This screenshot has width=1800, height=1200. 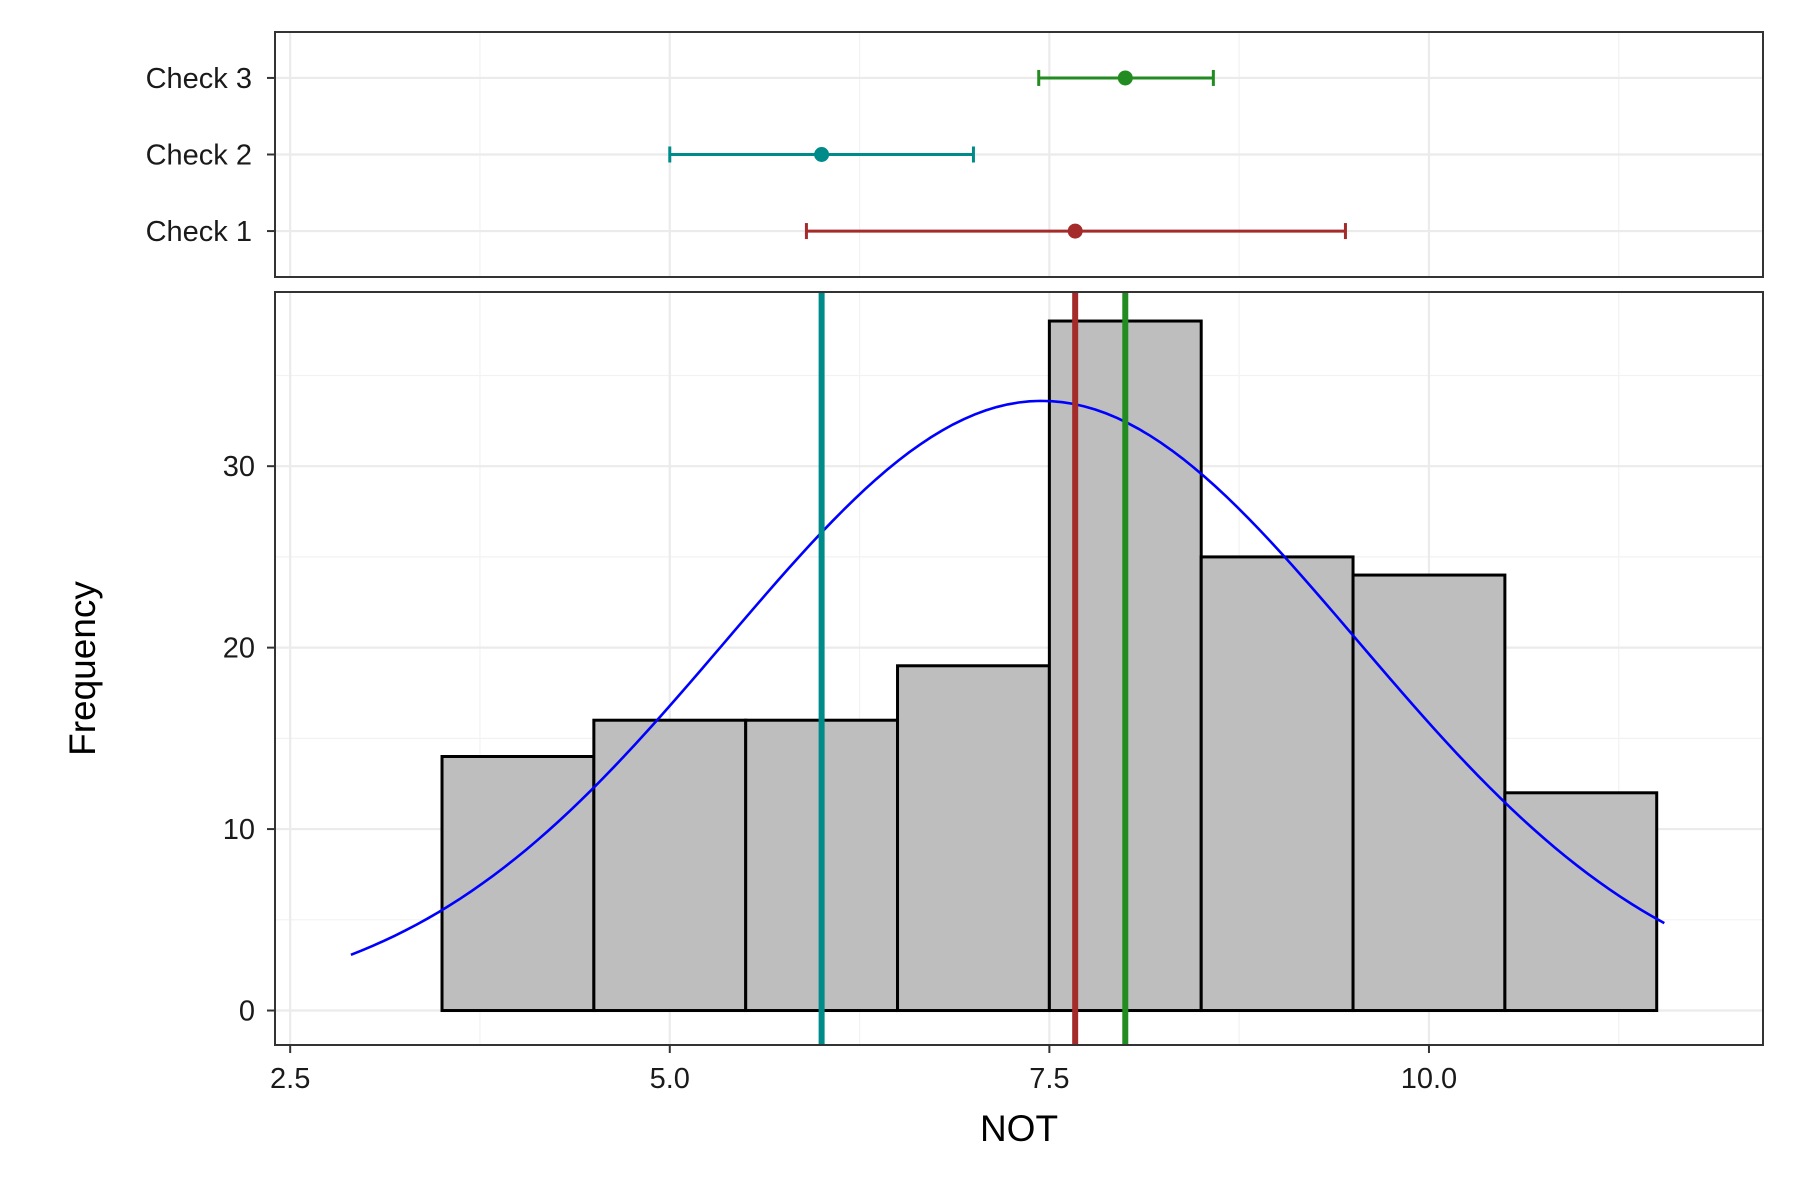 I want to click on x-tick-label: 10.0, so click(x=1429, y=1079).